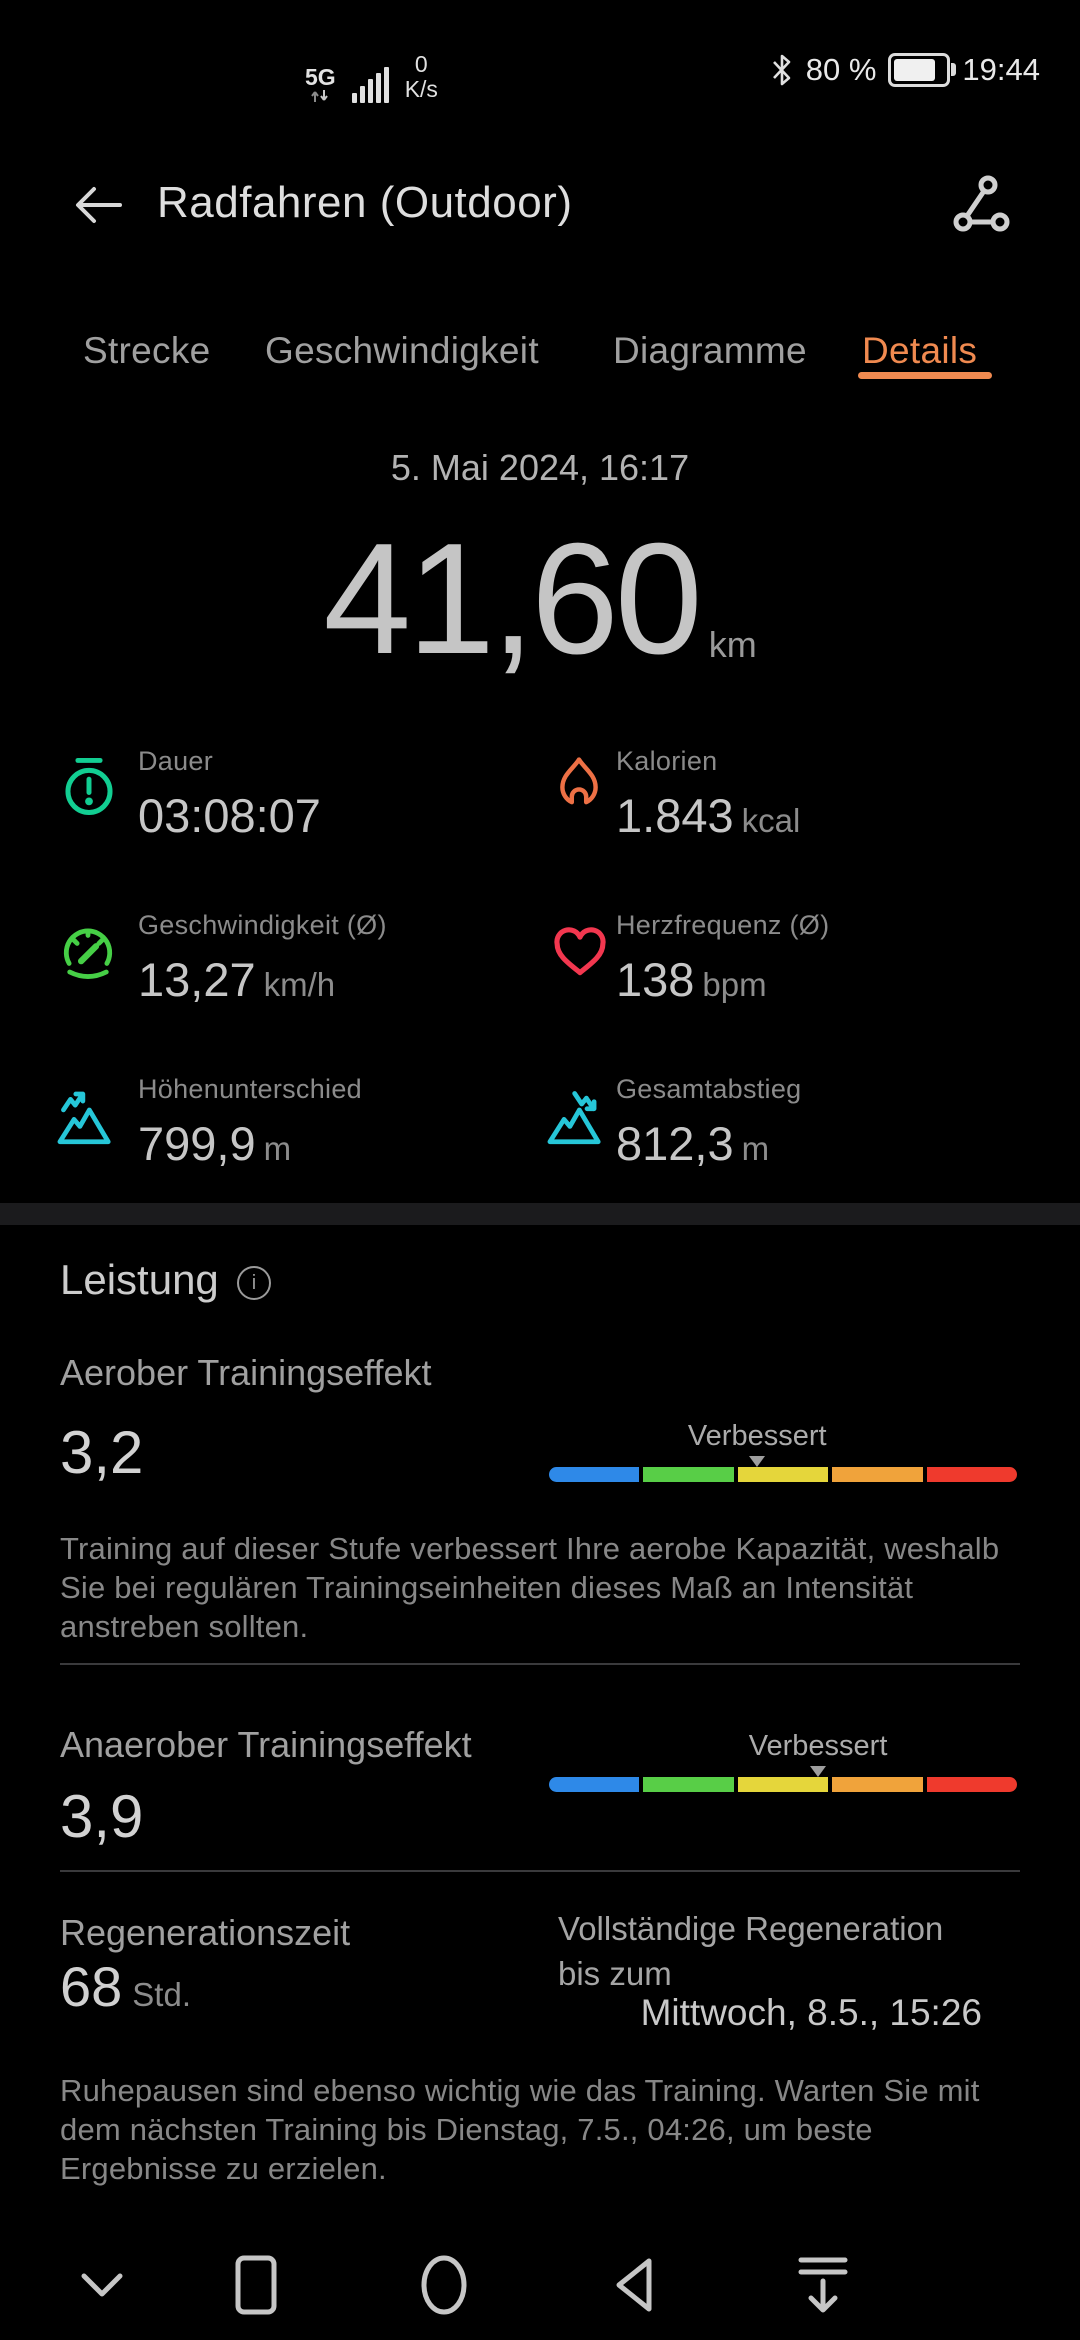 This screenshot has height=2340, width=1080. I want to click on speed-unit: K/s, so click(421, 89).